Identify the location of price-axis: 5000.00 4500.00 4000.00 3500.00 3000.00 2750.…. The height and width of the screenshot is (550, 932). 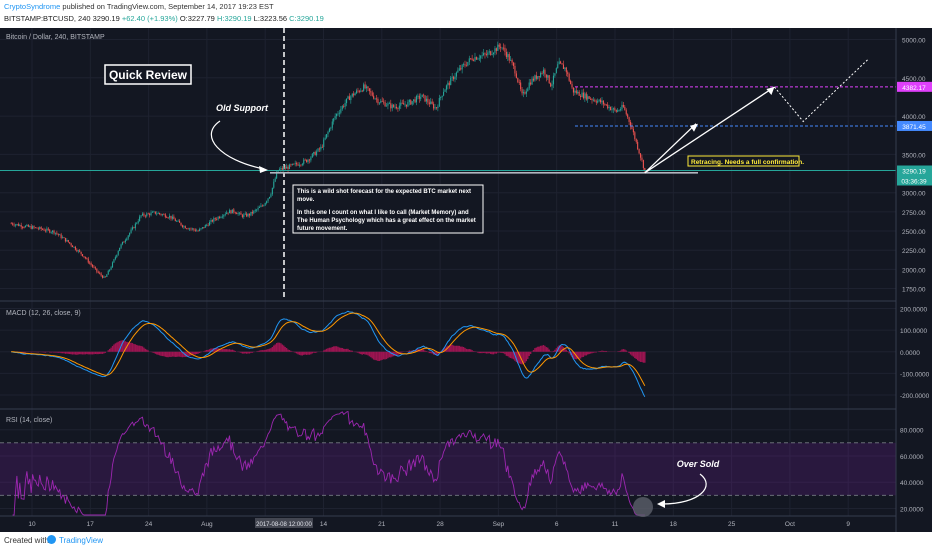
(915, 275).